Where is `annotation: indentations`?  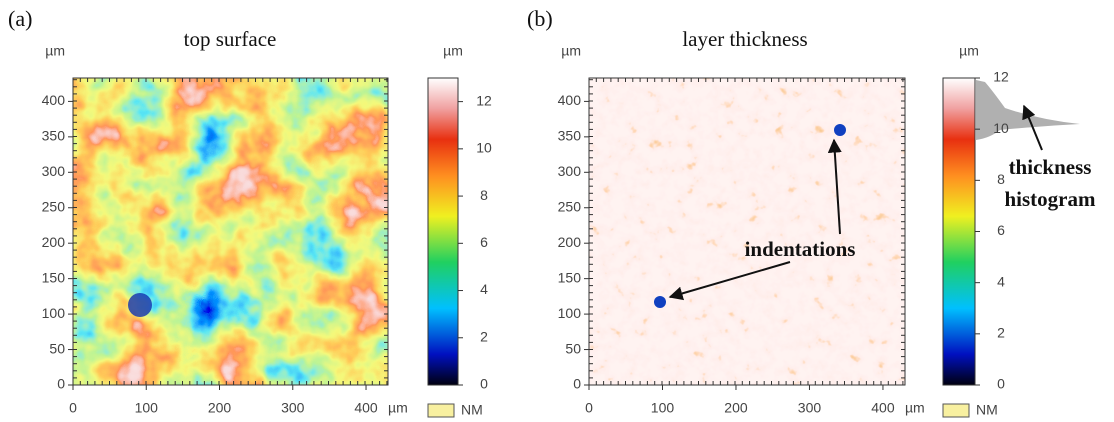 annotation: indentations is located at coordinates (800, 249).